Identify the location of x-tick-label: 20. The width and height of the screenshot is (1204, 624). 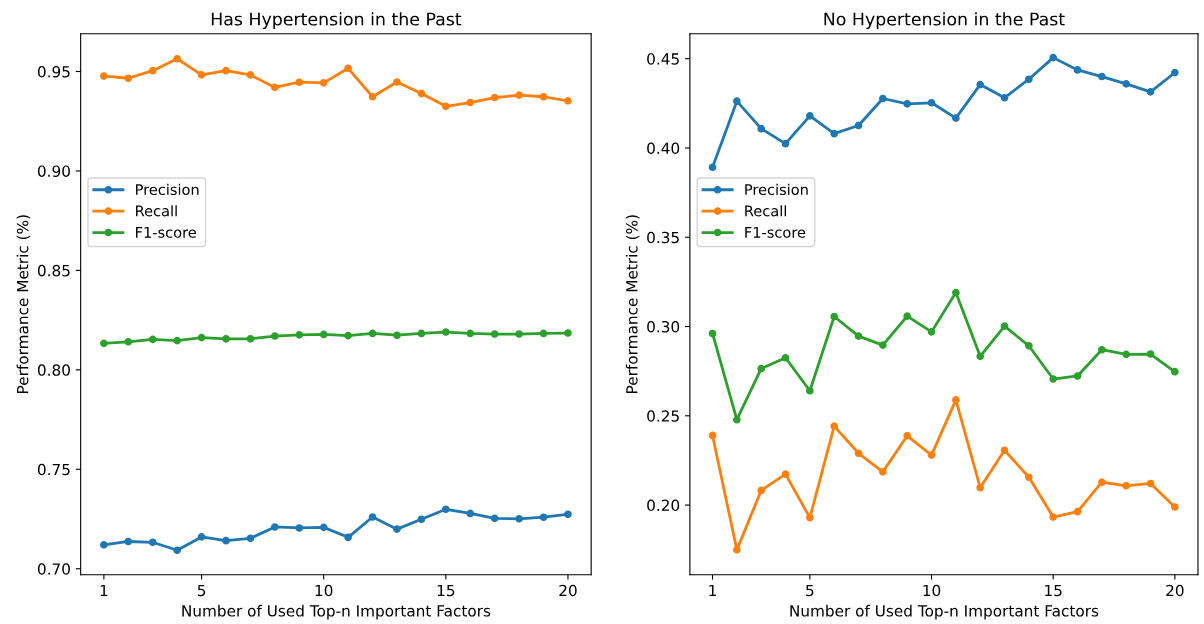
(568, 590).